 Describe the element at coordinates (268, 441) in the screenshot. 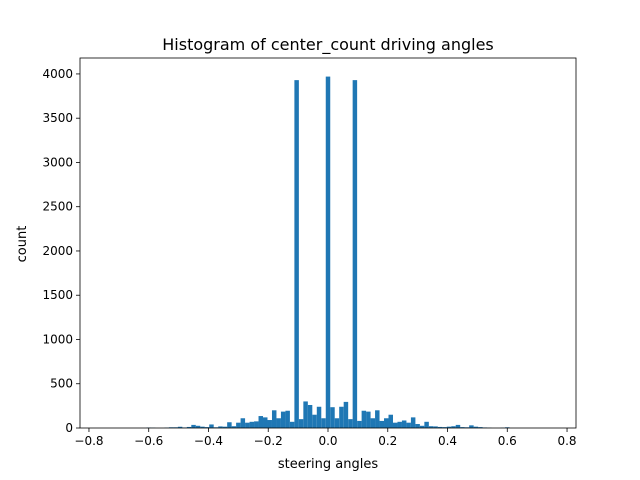

I see `x-tick-label: −0.2` at that location.